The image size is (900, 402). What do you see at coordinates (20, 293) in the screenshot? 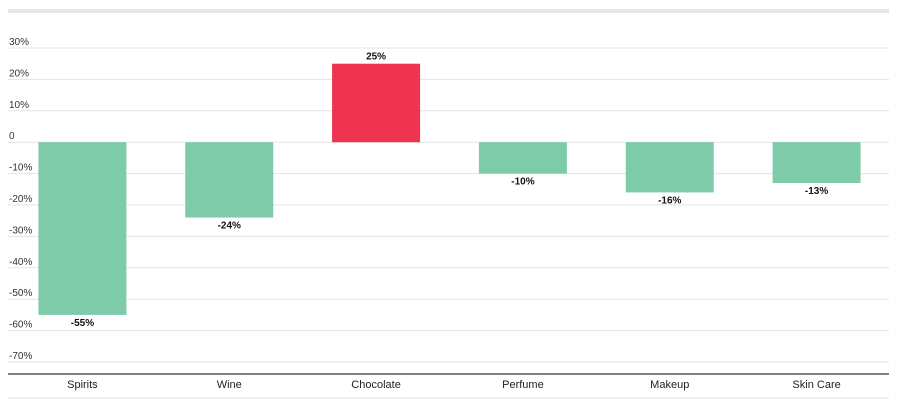
I see `y-tick-label: -50%` at bounding box center [20, 293].